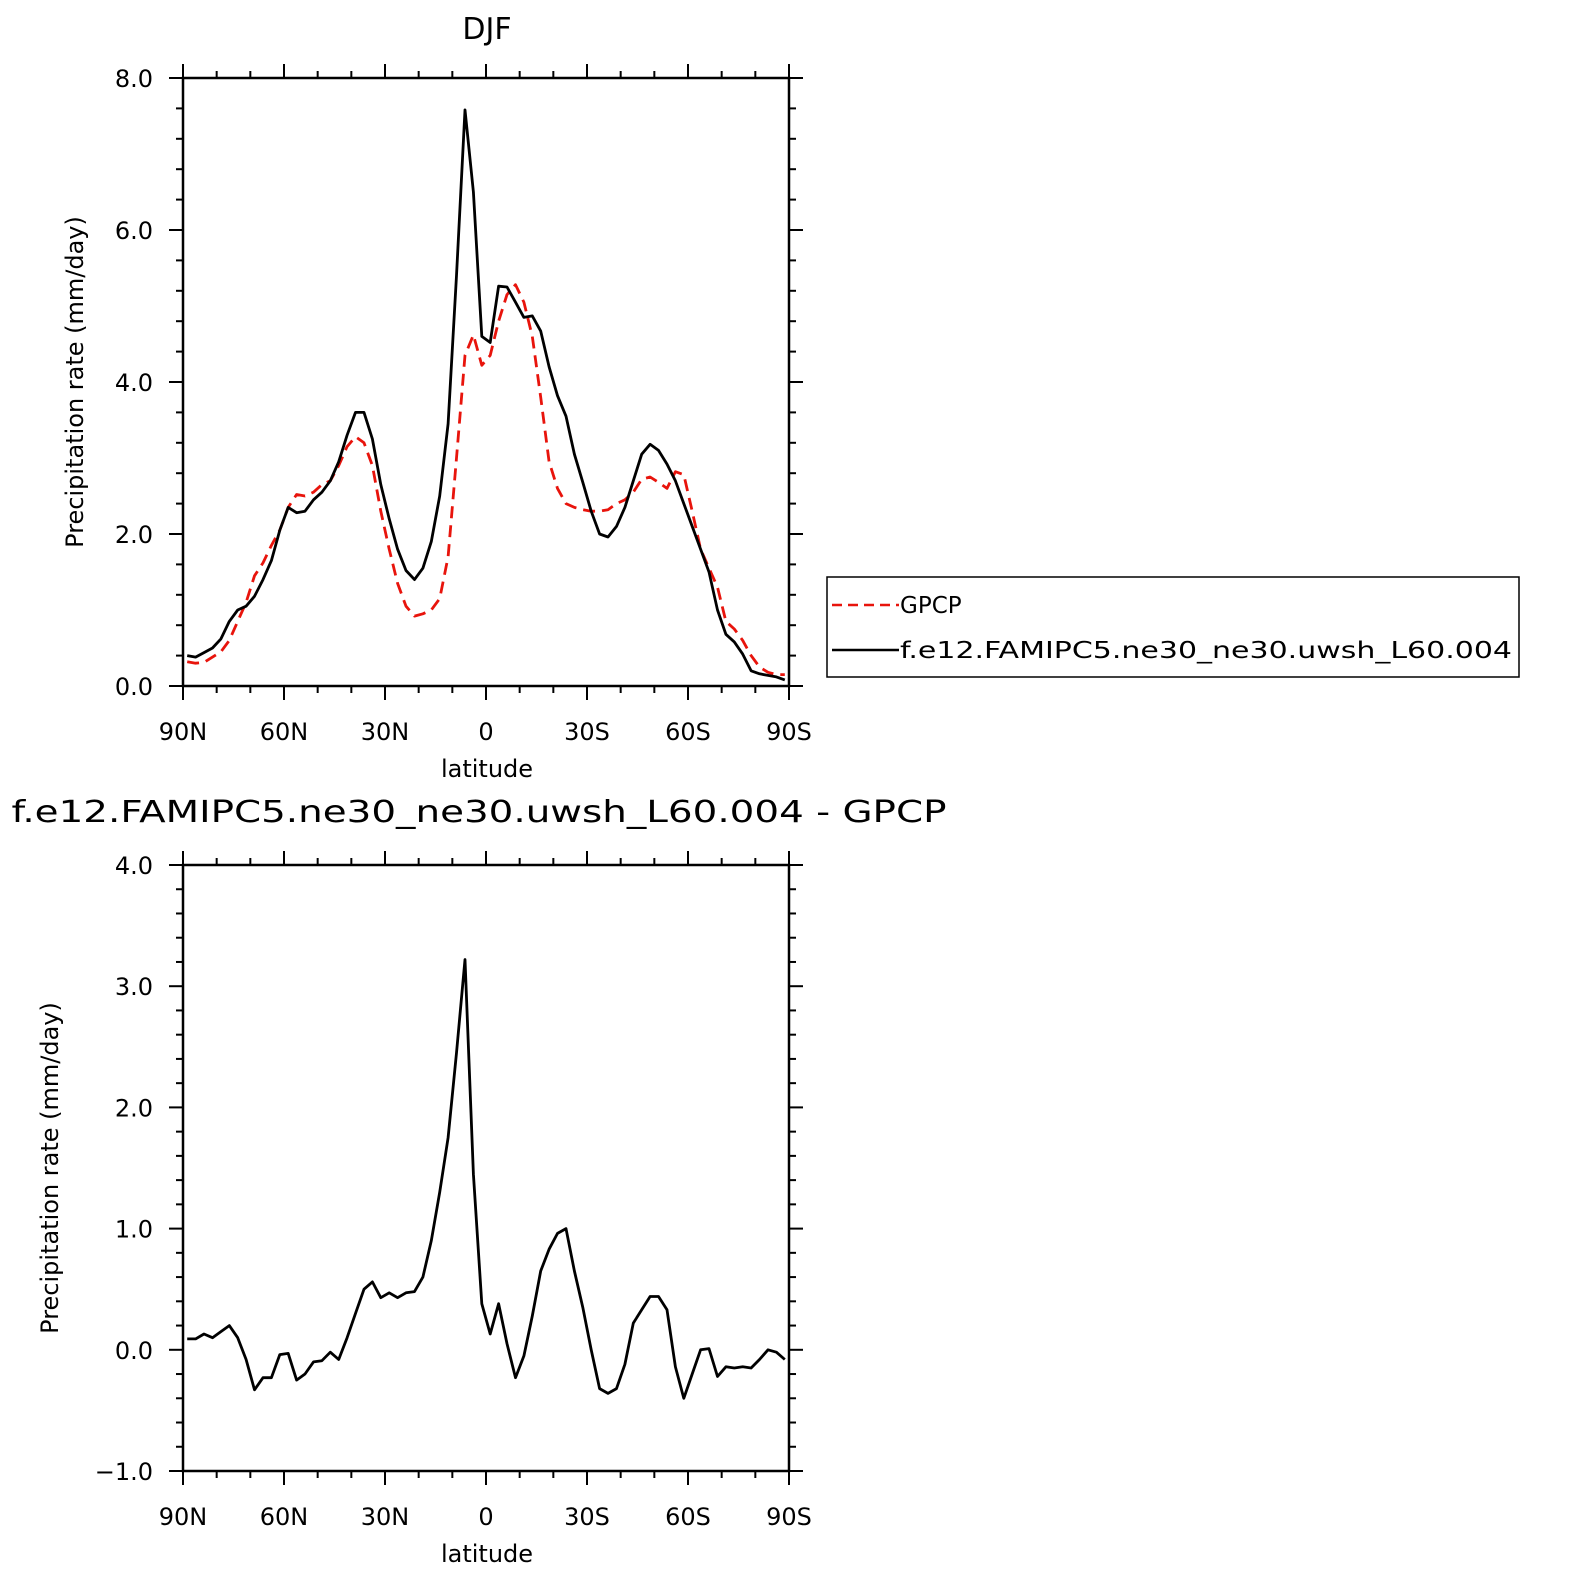  What do you see at coordinates (587, 1517) in the screenshot?
I see `p1-x-tick-label: 30S` at bounding box center [587, 1517].